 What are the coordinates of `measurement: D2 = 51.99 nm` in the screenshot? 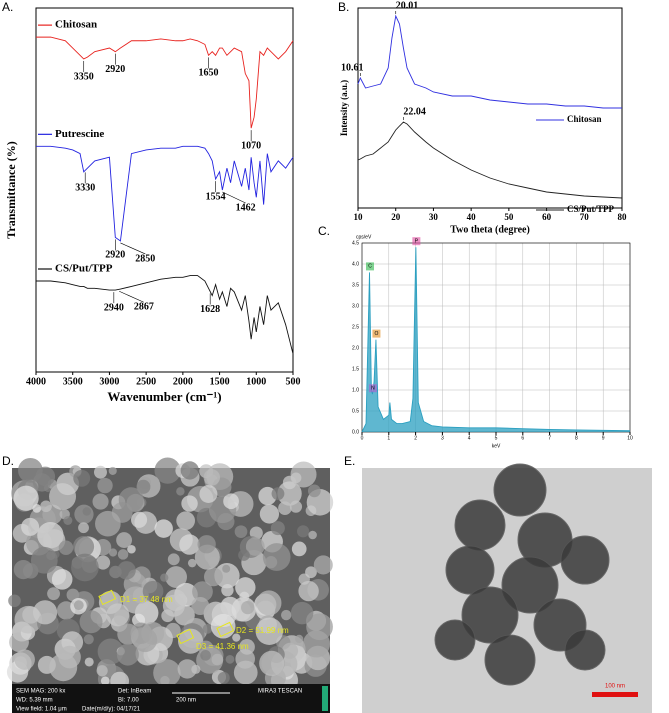 It's located at (262, 630).